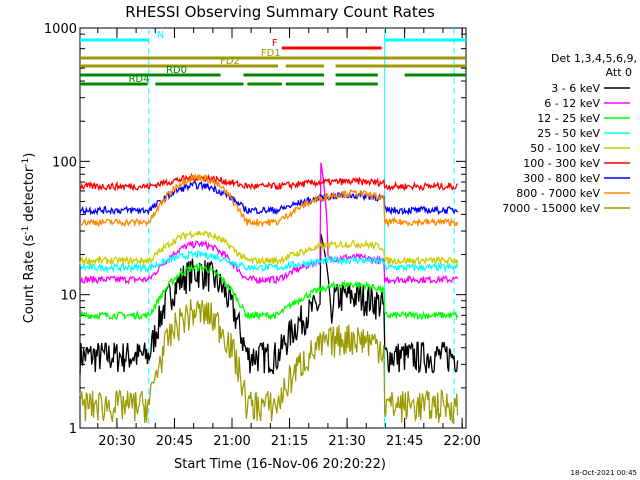  What do you see at coordinates (404, 441) in the screenshot?
I see `x-tick-label: 21:45` at bounding box center [404, 441].